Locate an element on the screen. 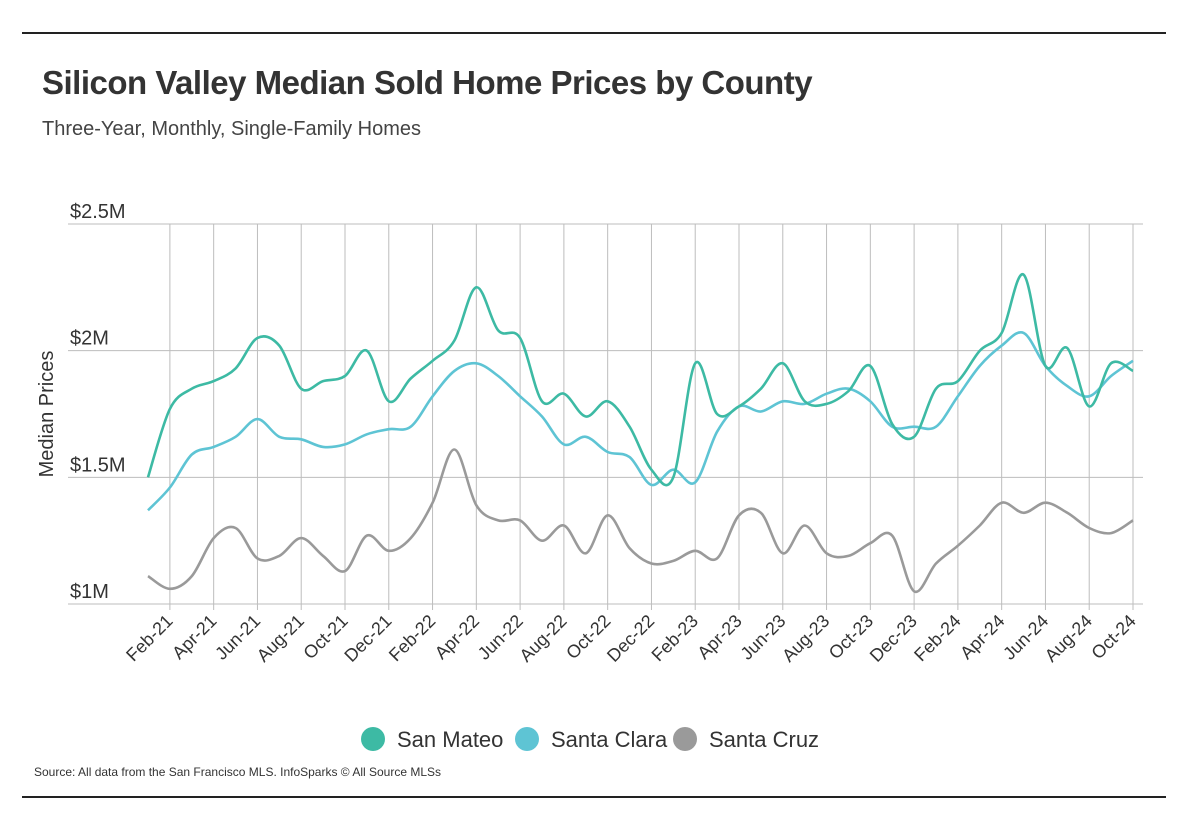  legend-label-san-mateo: San Mateo is located at coordinates (450, 739).